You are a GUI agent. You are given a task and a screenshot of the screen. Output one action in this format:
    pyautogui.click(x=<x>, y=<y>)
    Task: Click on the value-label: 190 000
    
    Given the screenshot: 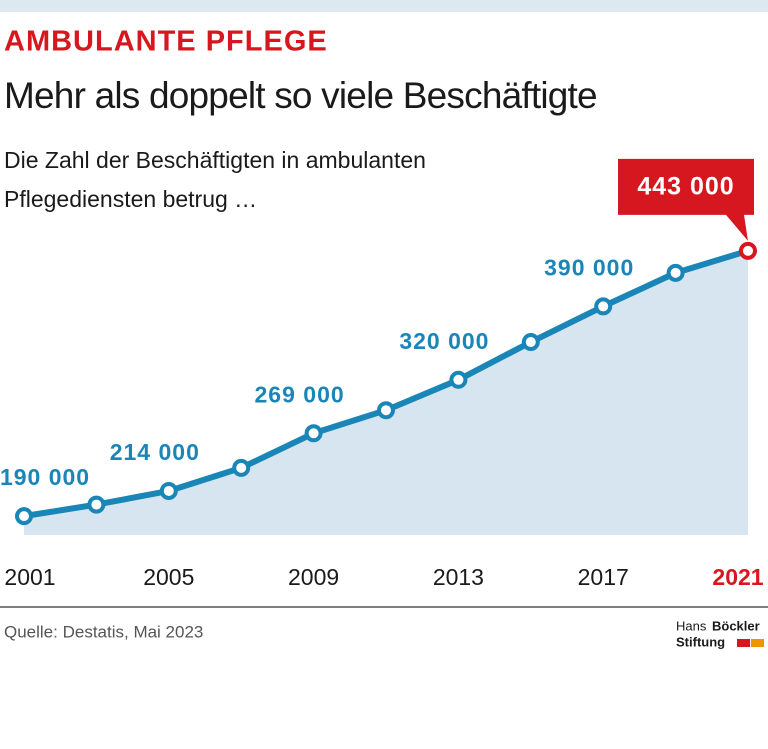 What is the action you would take?
    pyautogui.click(x=45, y=477)
    